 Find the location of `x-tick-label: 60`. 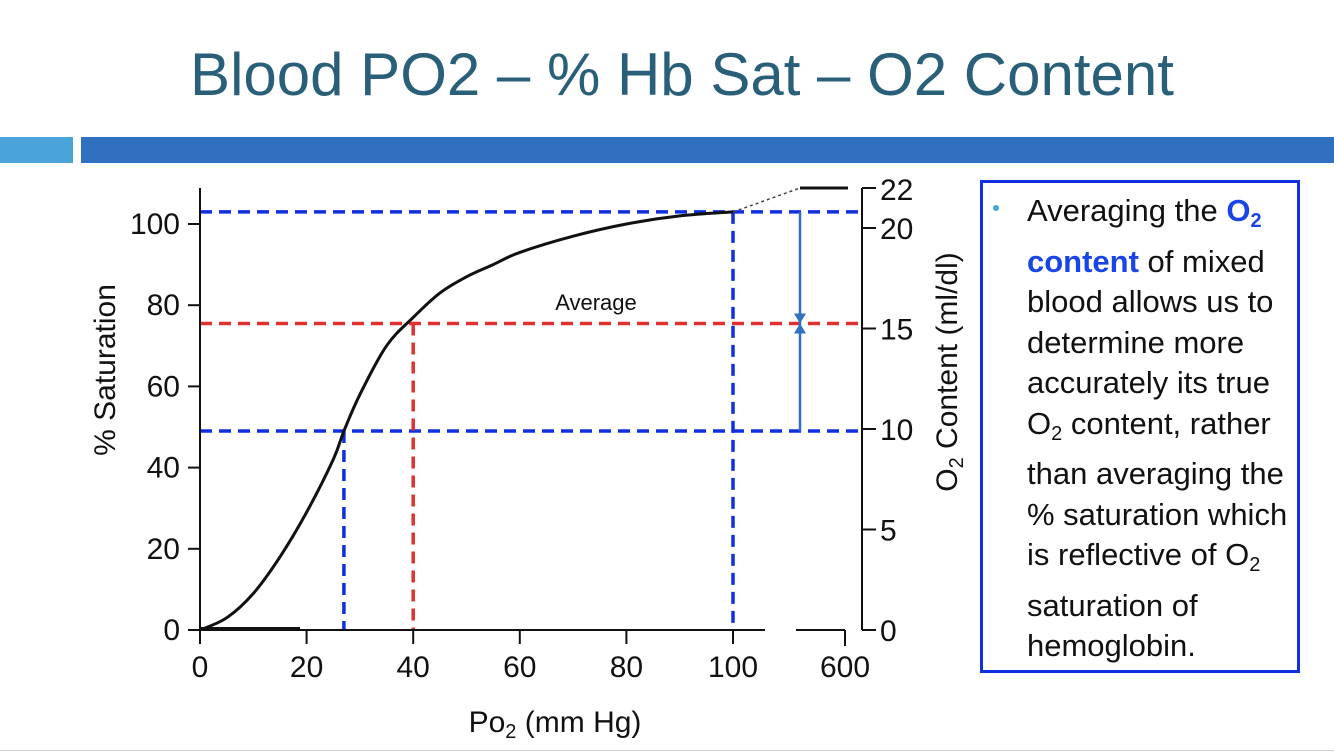

x-tick-label: 60 is located at coordinates (519, 667).